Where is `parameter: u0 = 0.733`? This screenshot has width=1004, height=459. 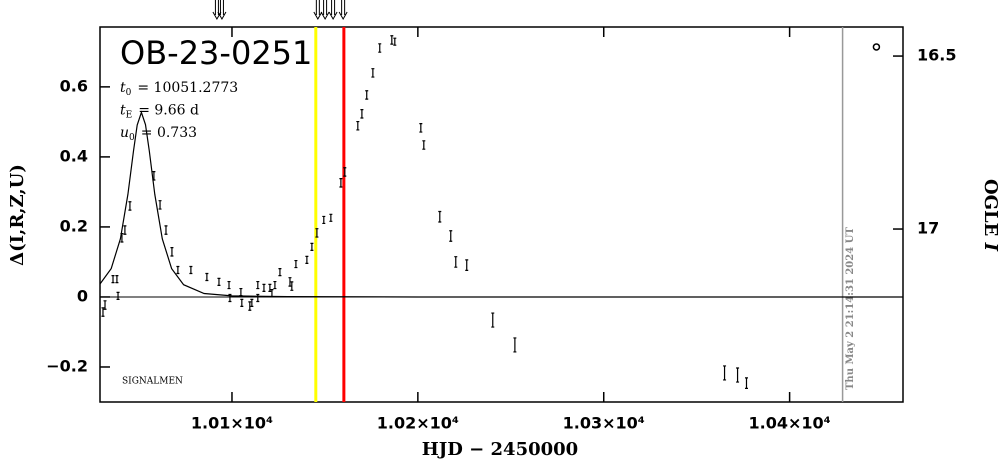
parameter: u0 = 0.733 is located at coordinates (158, 134).